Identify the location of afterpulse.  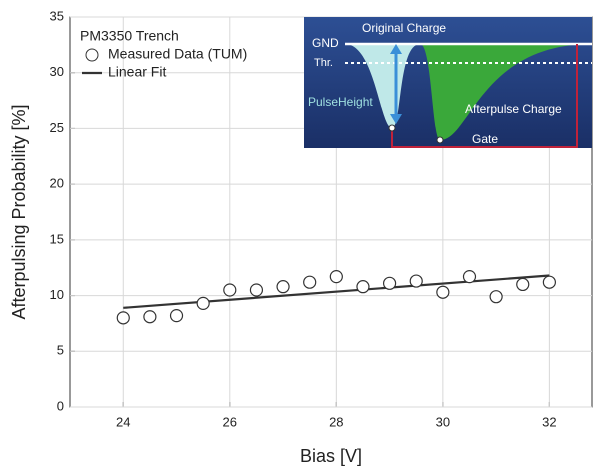
(506, 92).